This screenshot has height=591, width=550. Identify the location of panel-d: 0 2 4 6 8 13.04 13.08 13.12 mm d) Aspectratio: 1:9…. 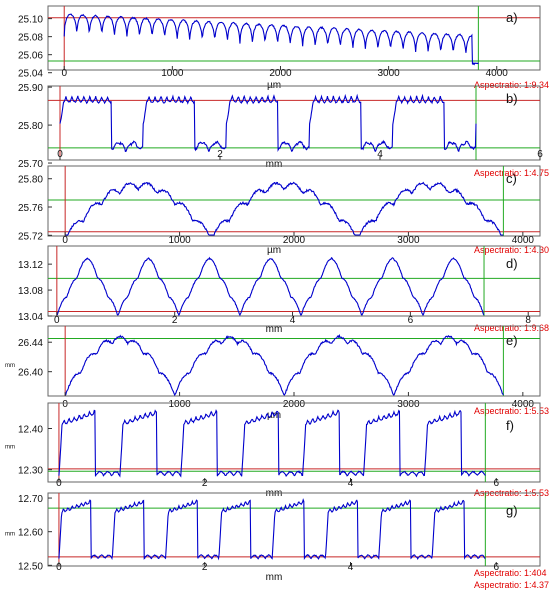
(283, 290).